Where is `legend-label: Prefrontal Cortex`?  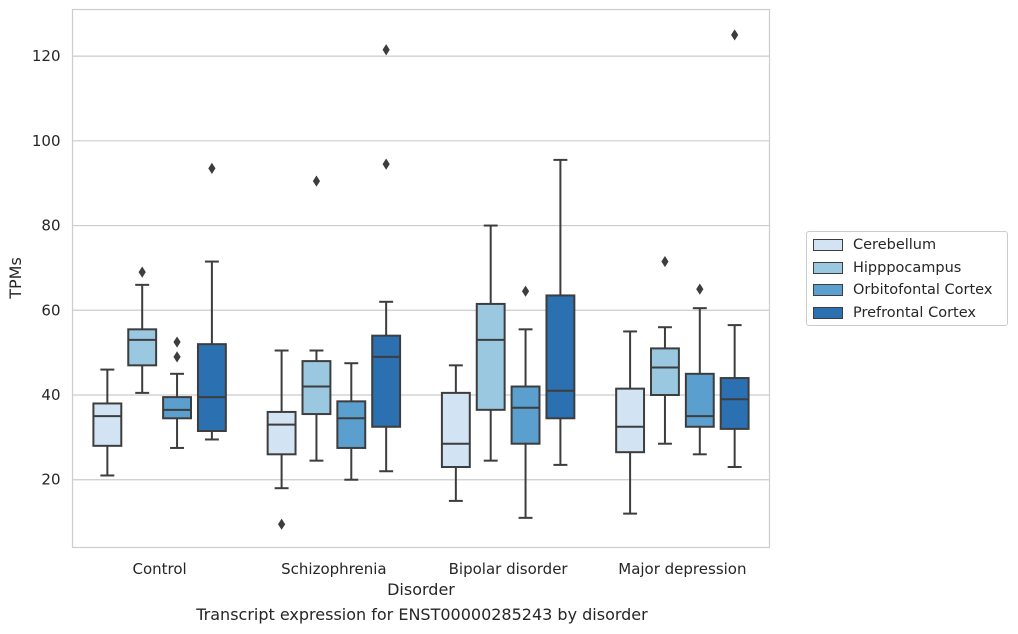 legend-label: Prefrontal Cortex is located at coordinates (914, 313).